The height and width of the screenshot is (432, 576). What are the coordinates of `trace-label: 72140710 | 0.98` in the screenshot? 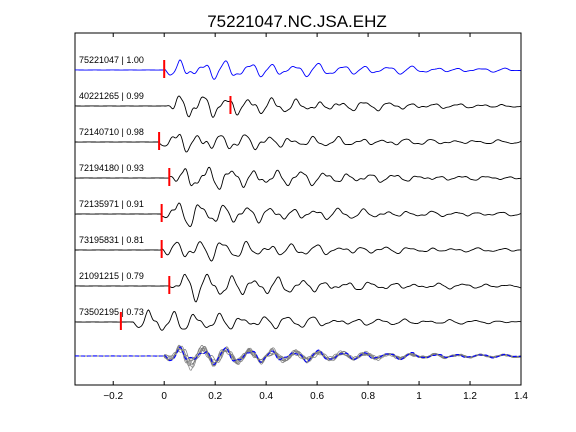 It's located at (111, 132).